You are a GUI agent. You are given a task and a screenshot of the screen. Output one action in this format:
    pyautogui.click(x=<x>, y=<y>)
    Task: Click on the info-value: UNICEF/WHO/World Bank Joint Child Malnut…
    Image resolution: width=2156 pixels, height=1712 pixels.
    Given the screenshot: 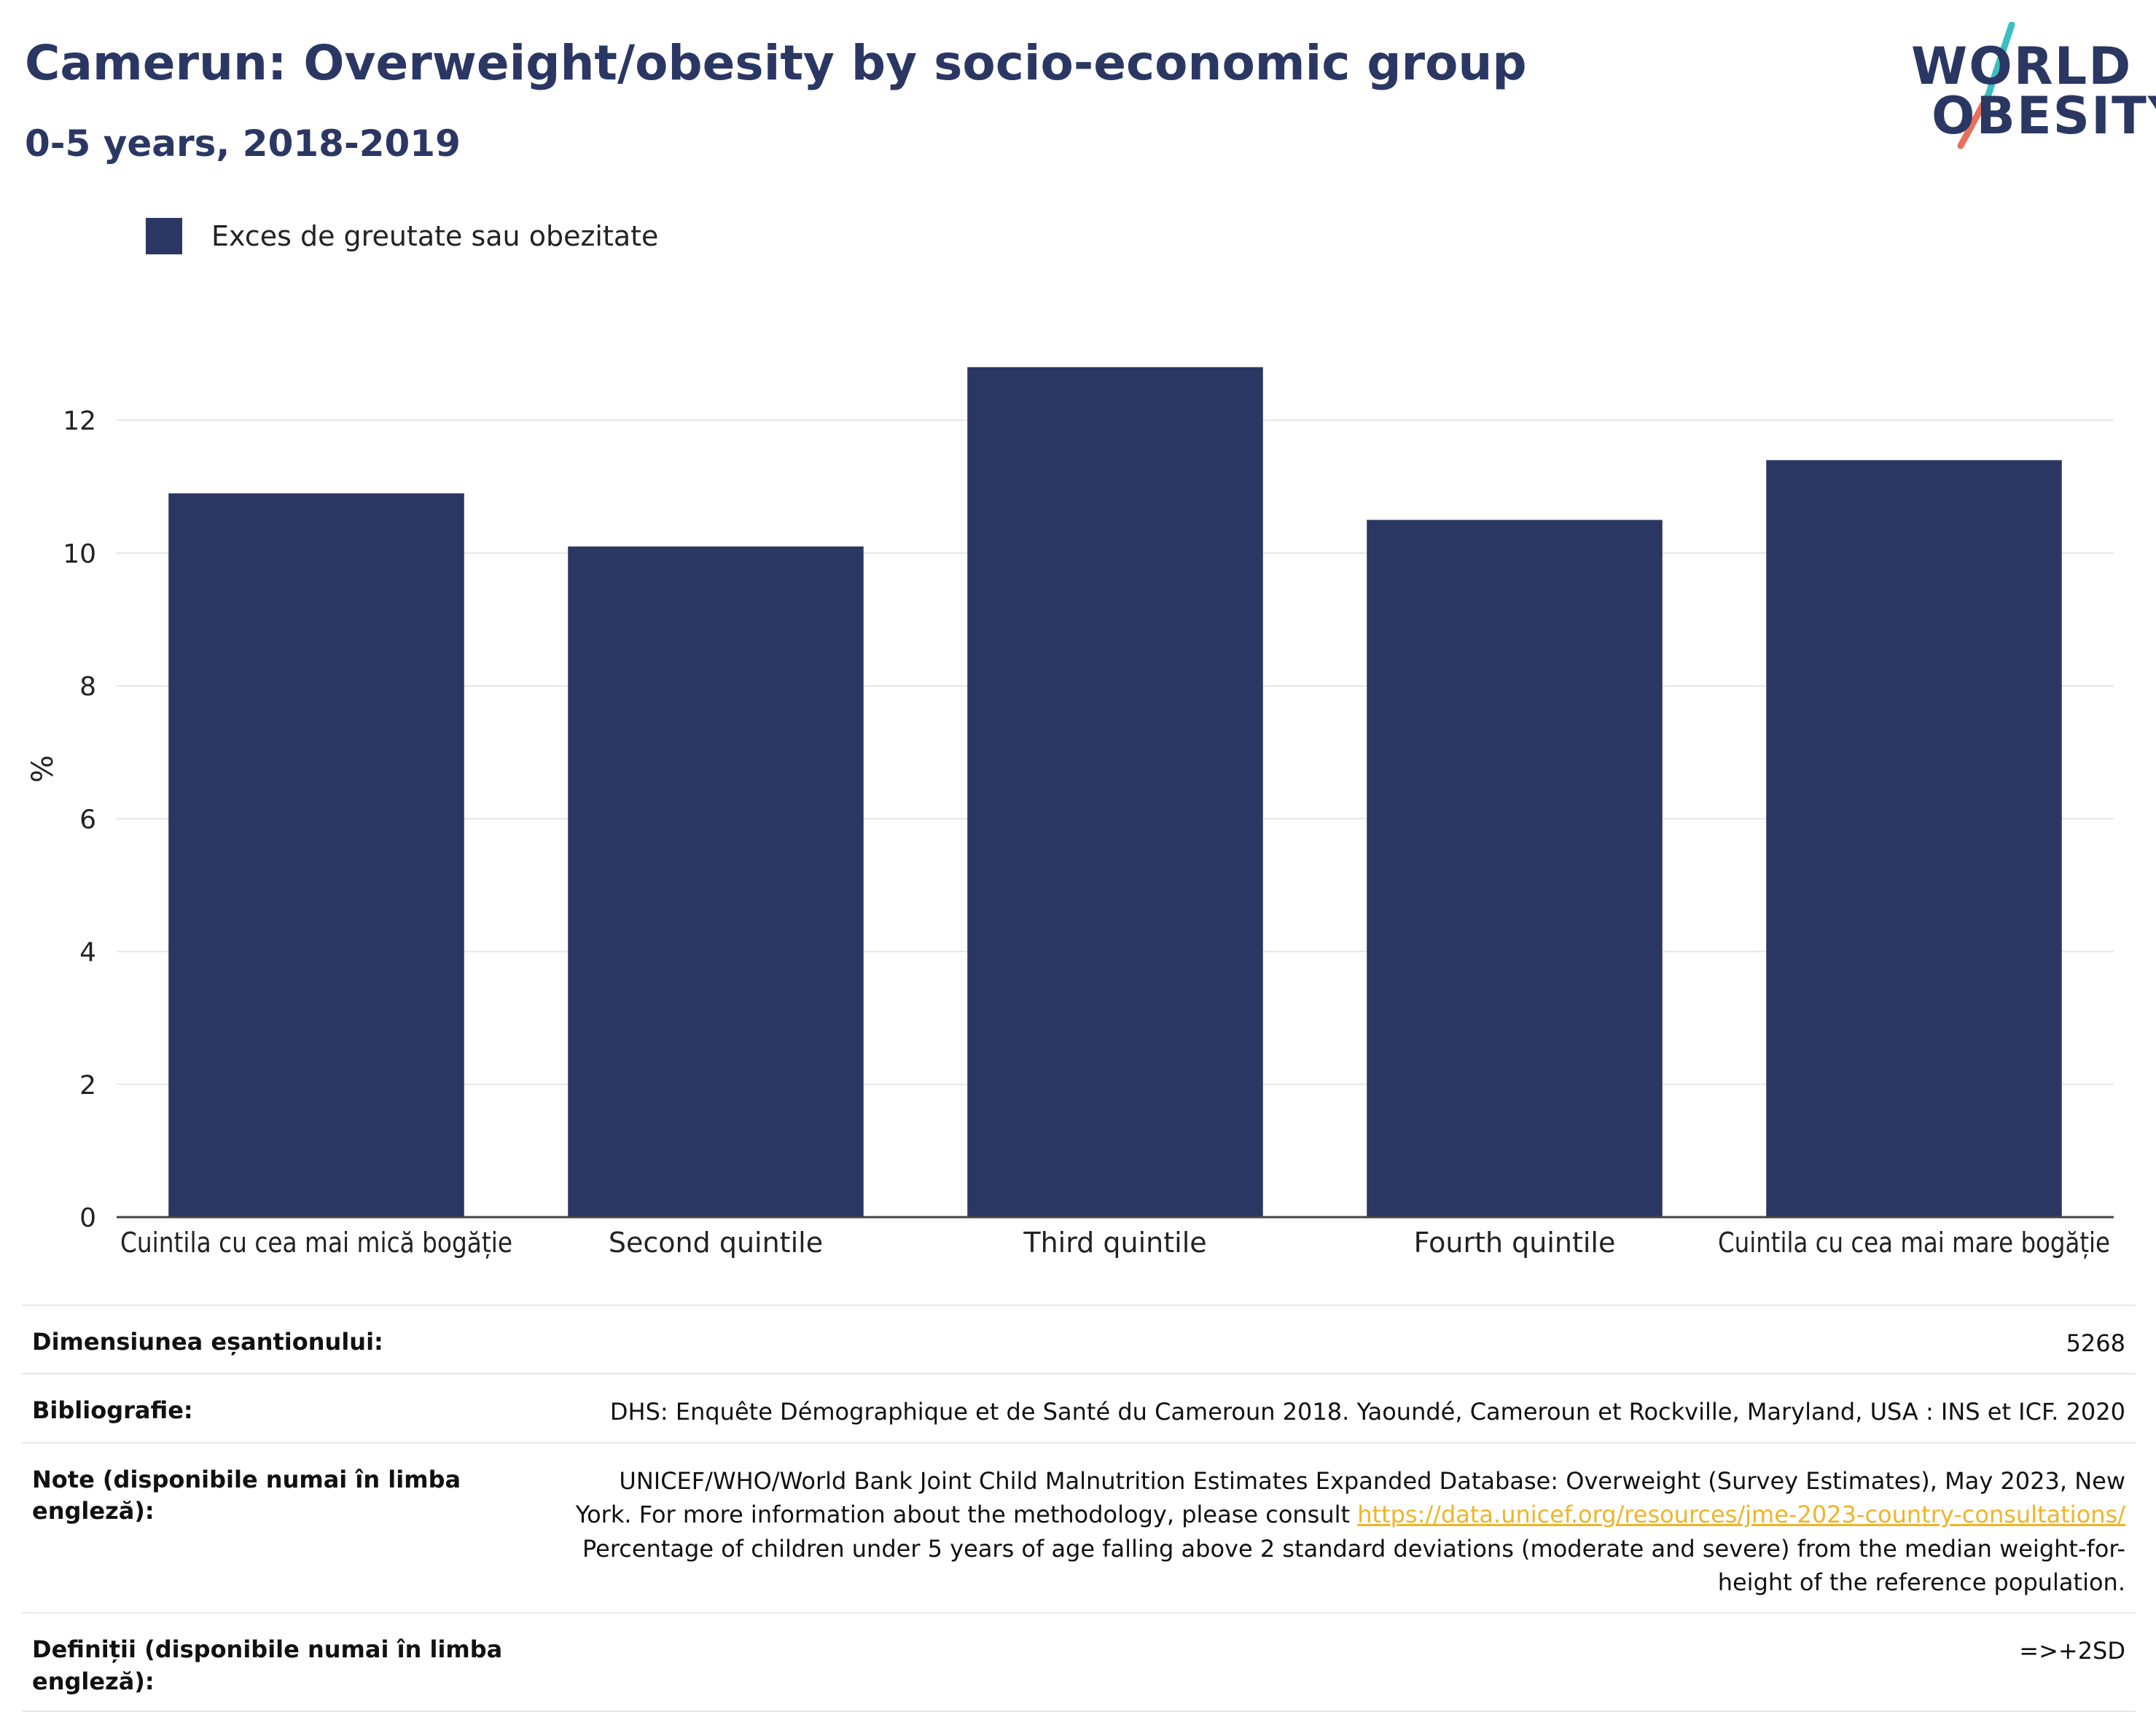 What is the action you would take?
    pyautogui.click(x=1348, y=1532)
    